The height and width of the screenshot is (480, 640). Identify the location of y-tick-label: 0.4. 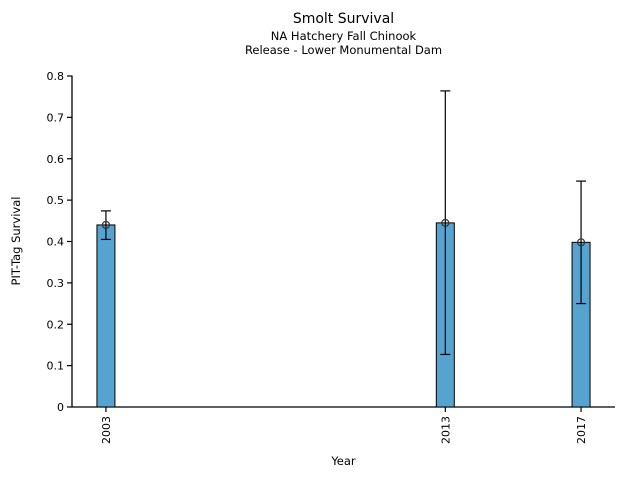
(56, 242).